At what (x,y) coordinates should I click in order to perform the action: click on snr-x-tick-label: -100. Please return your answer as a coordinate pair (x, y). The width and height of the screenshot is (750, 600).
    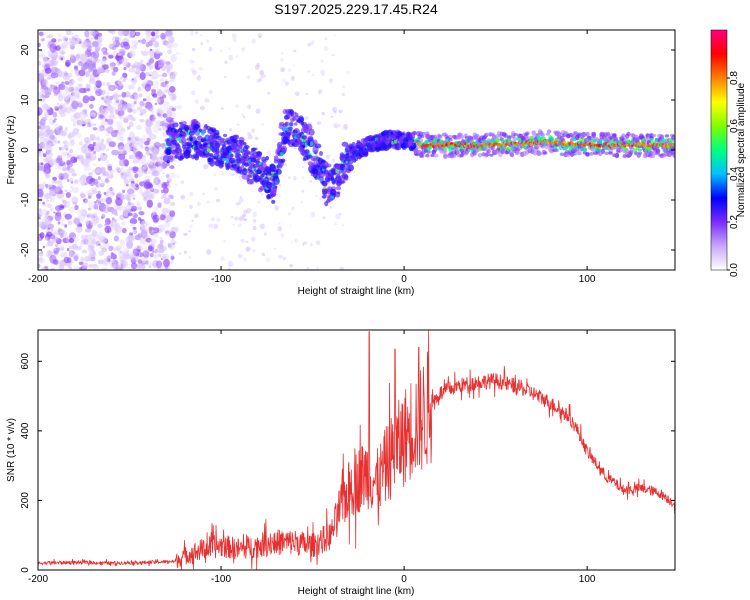
    Looking at the image, I should click on (221, 579).